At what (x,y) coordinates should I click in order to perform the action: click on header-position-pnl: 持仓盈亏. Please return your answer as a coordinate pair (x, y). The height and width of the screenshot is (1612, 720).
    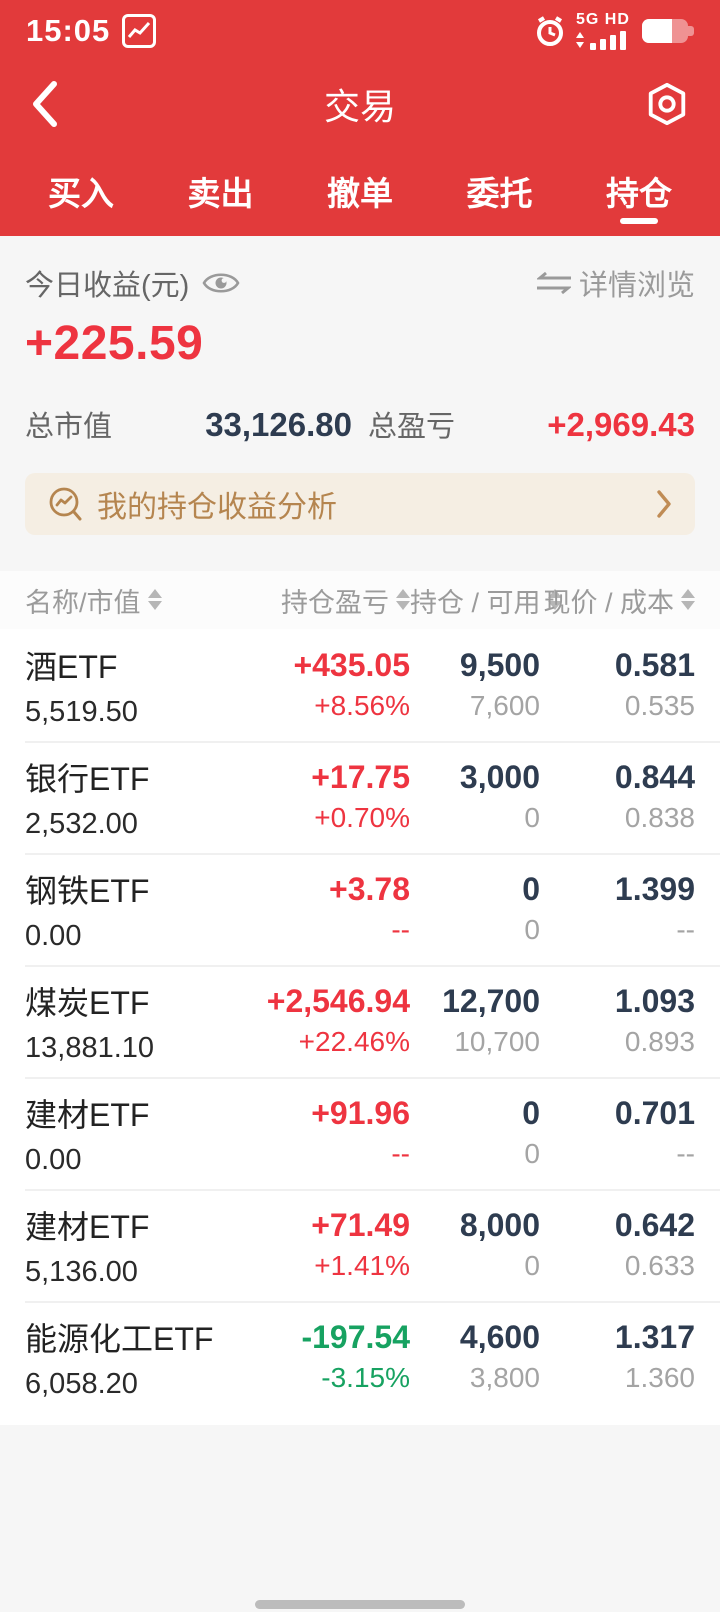
    Looking at the image, I should click on (327, 600).